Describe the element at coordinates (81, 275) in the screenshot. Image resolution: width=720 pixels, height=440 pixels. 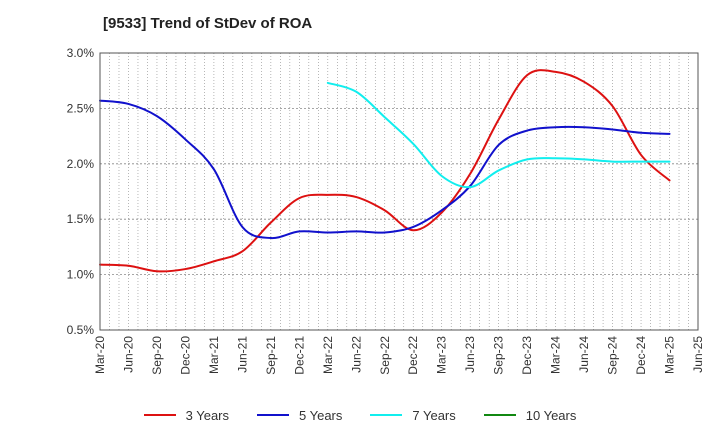
I see `y-tick-label: 1.0%` at that location.